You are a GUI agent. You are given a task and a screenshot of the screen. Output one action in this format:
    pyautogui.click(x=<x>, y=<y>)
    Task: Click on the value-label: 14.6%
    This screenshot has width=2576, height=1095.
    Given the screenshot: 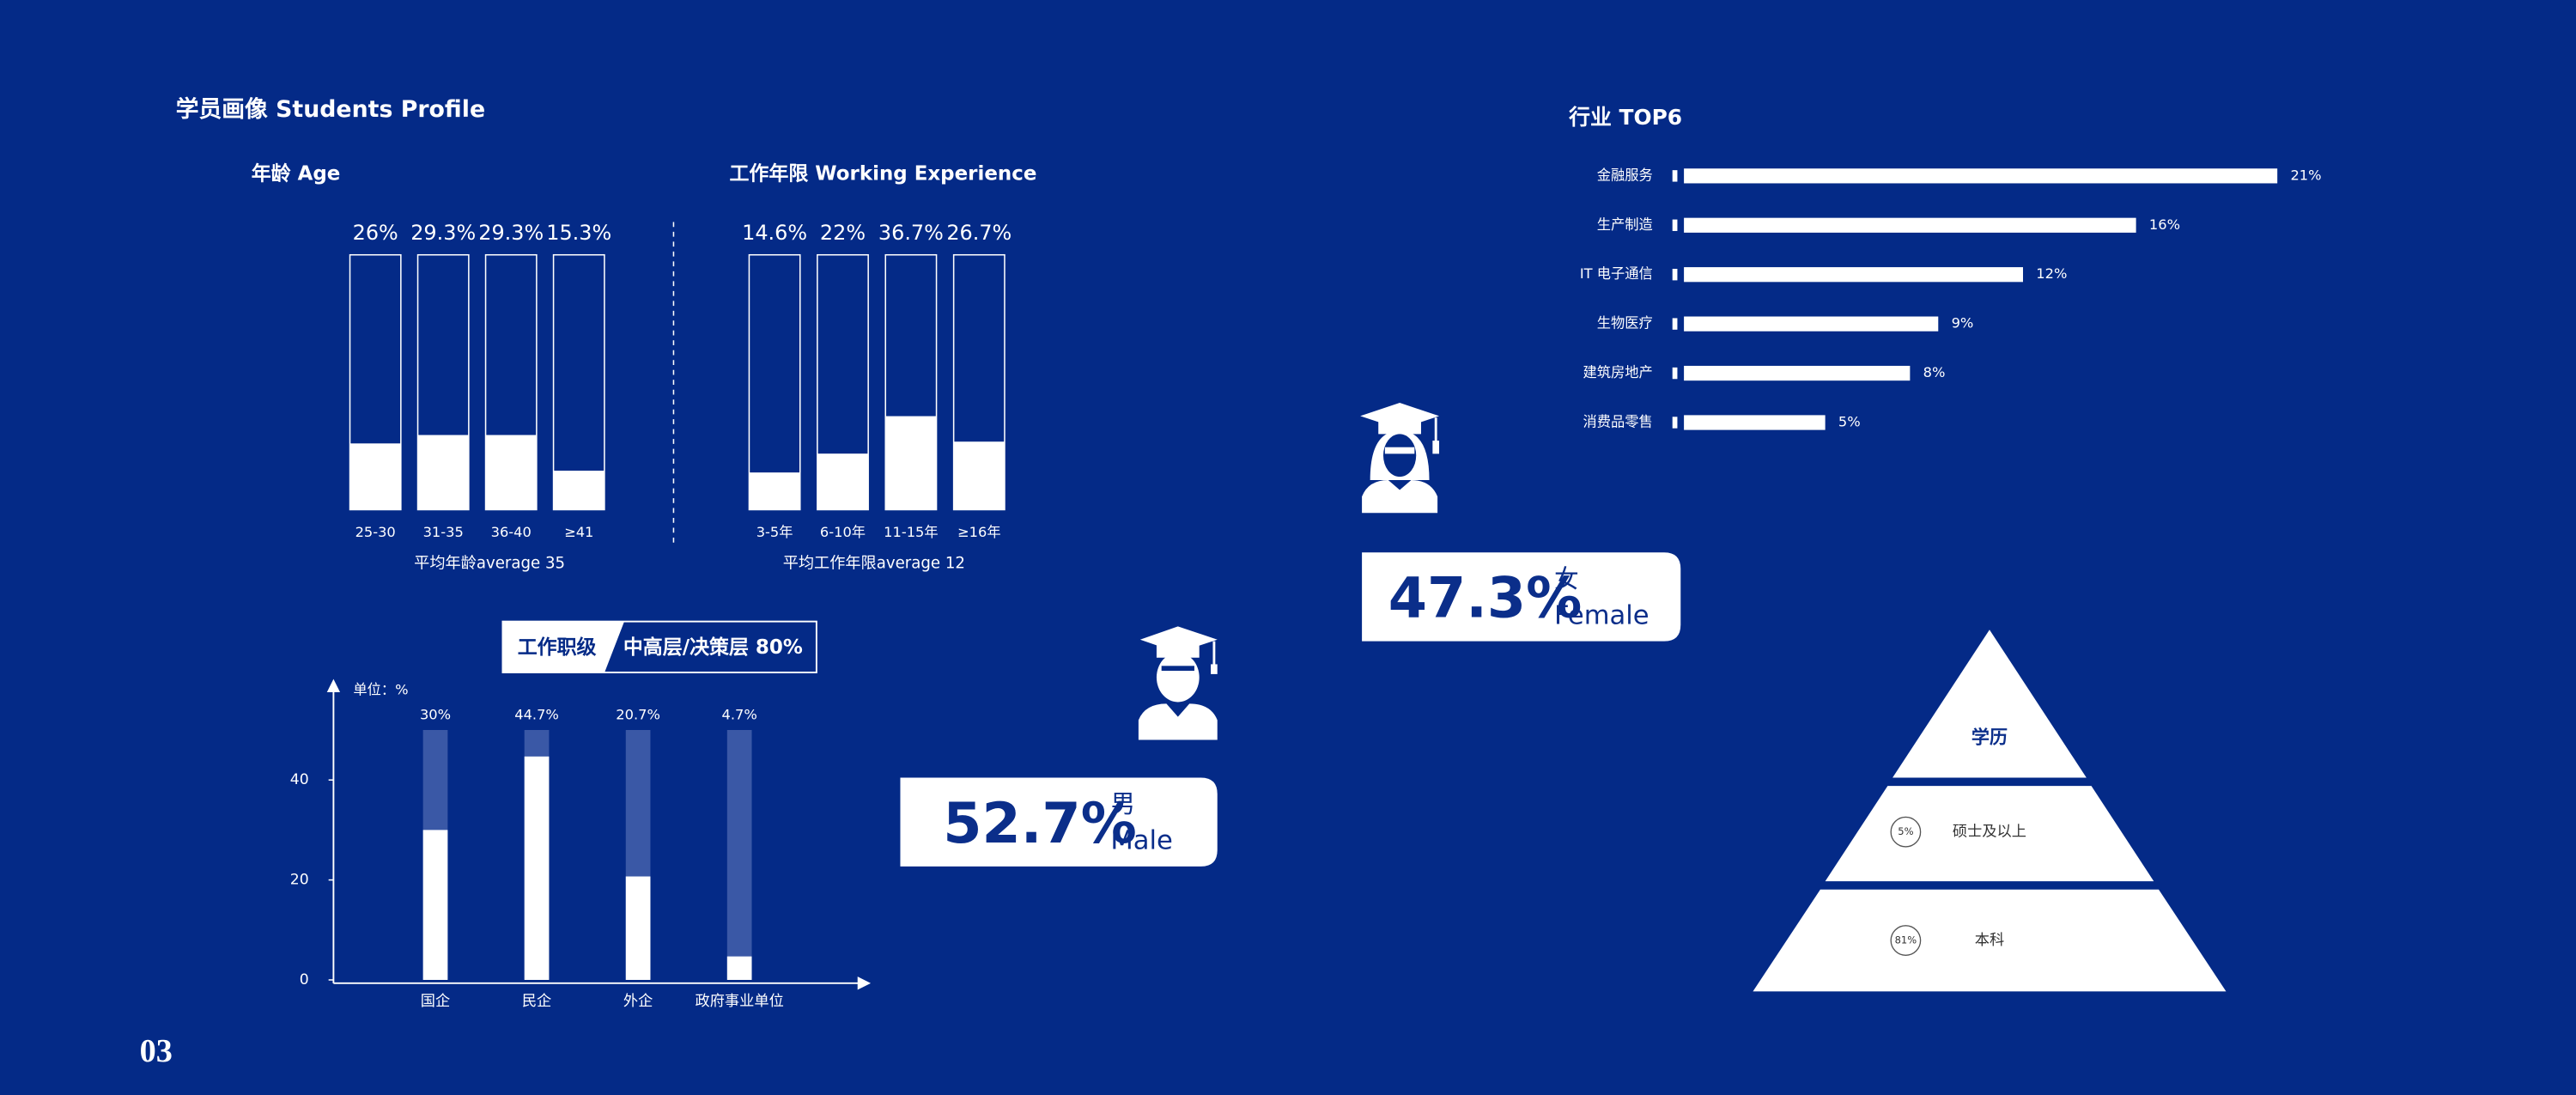 What is the action you would take?
    pyautogui.click(x=775, y=233)
    